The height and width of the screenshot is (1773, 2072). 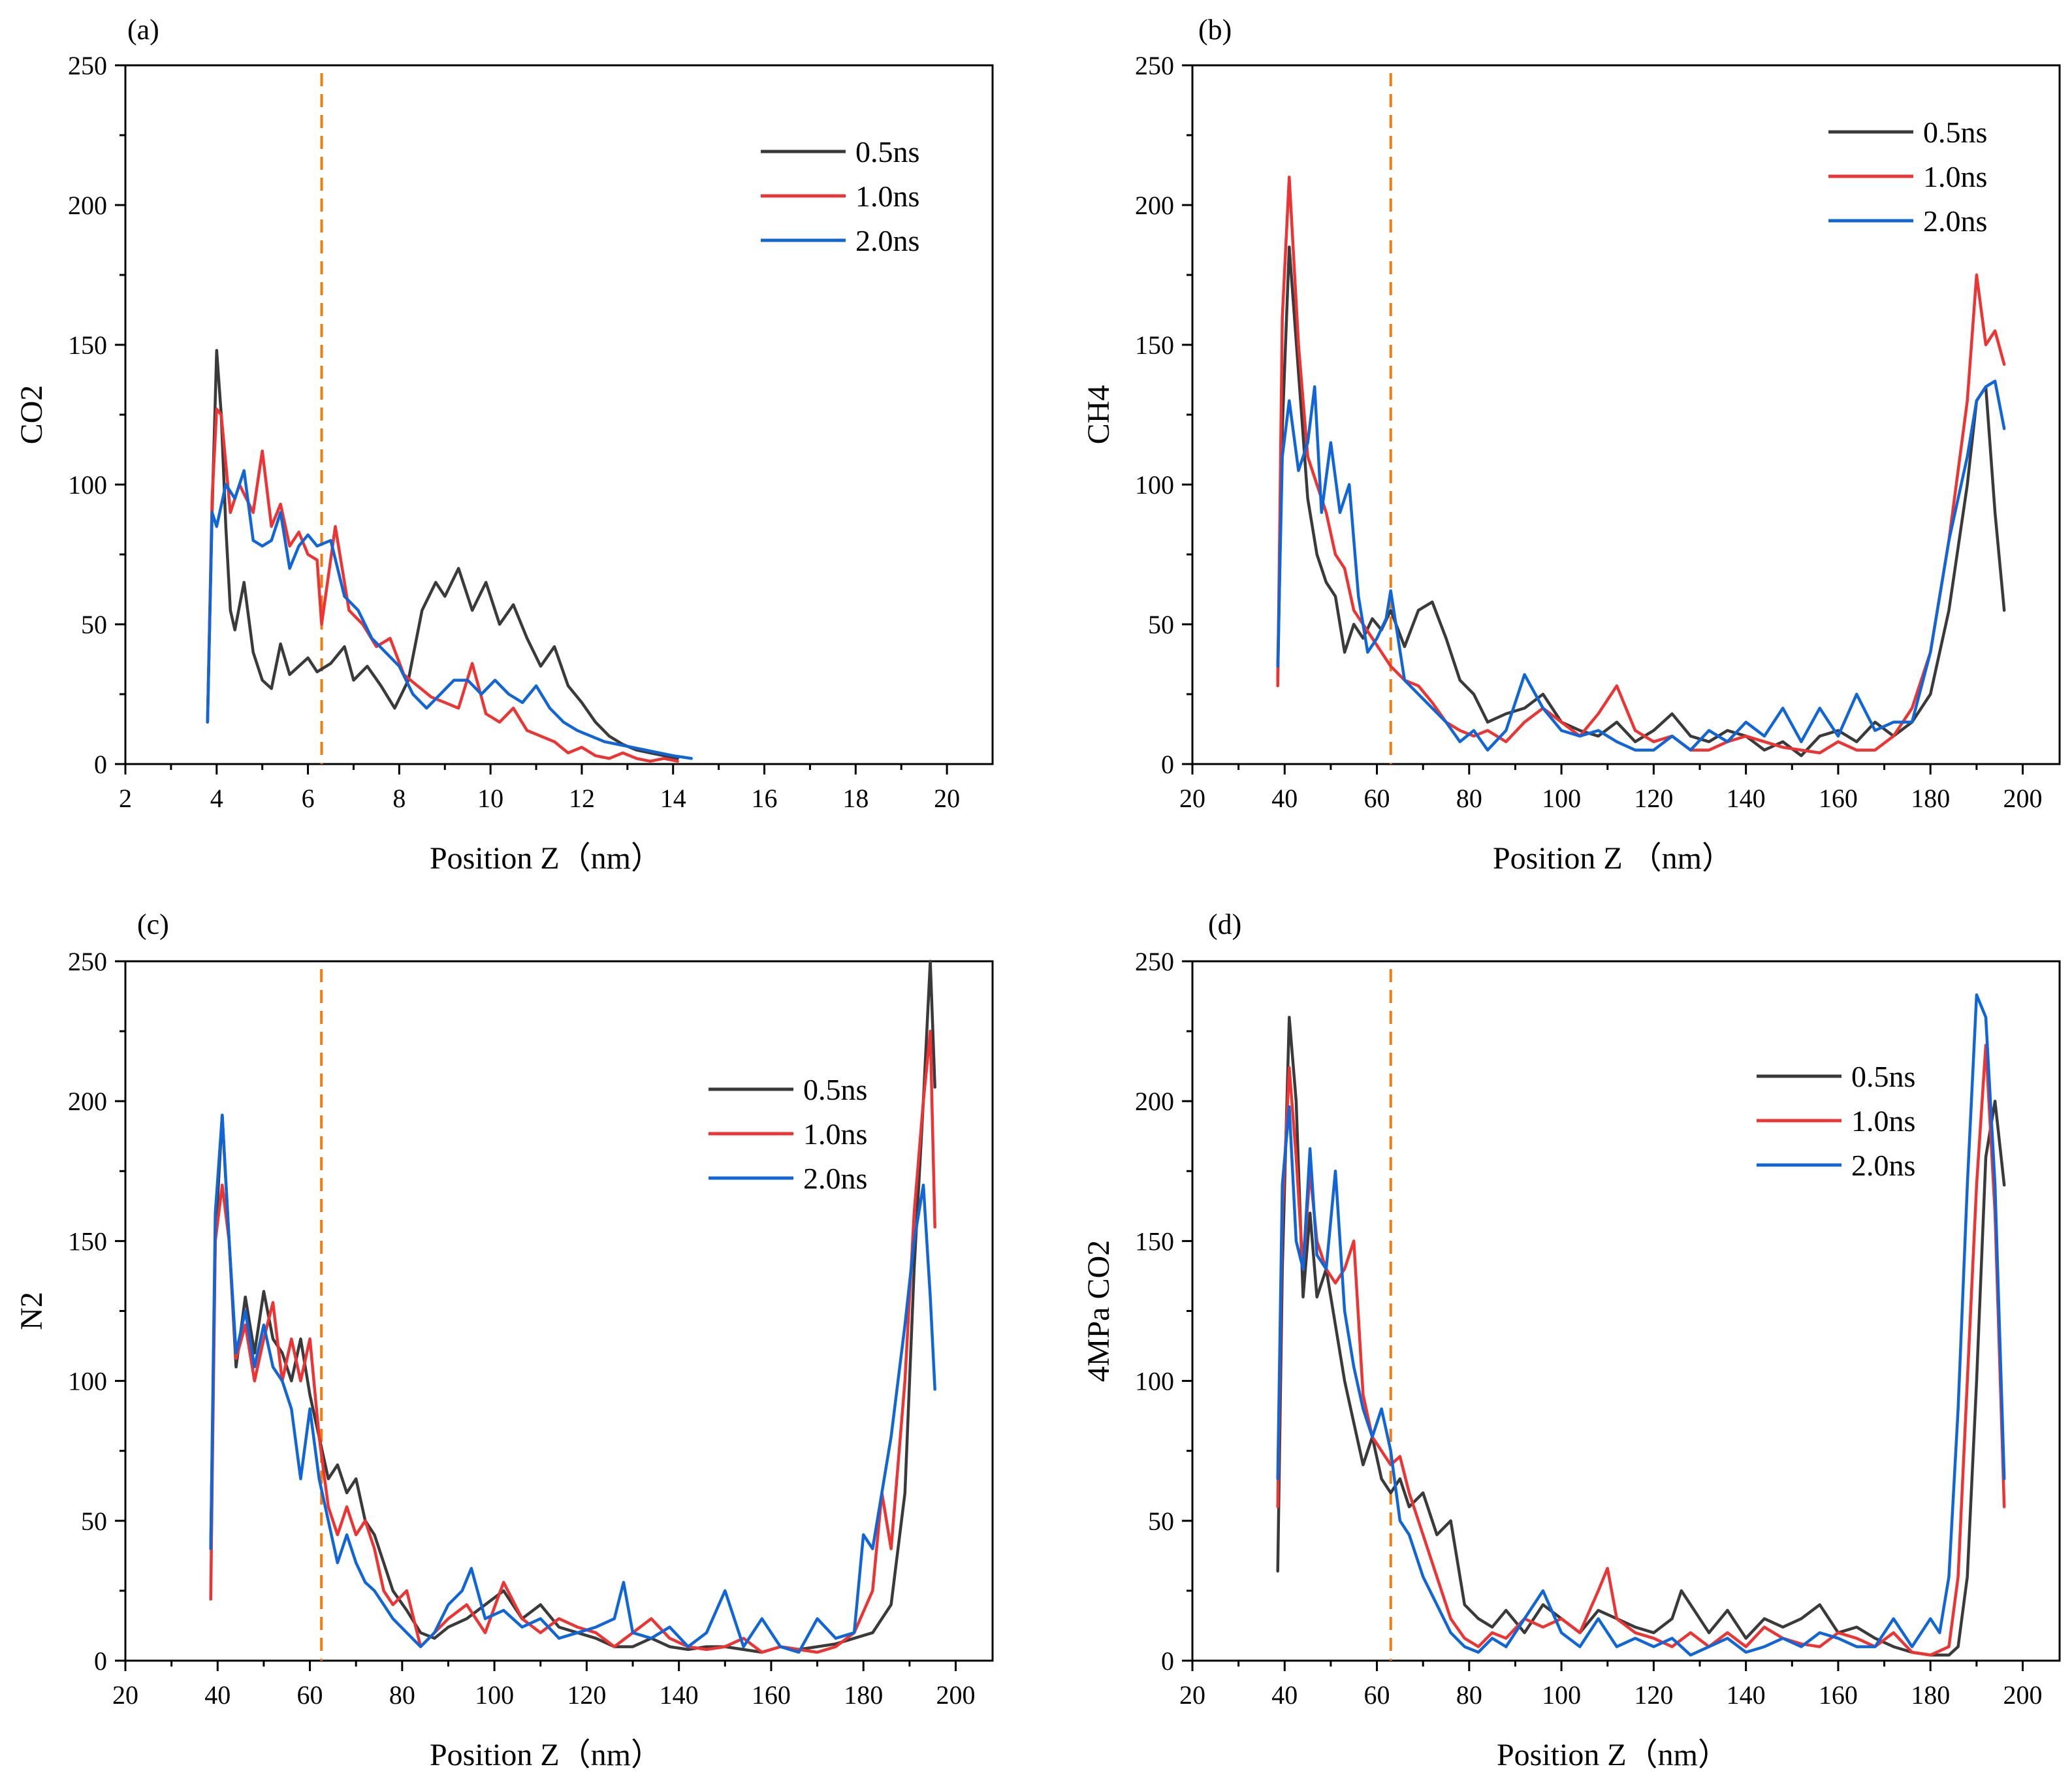 I want to click on panel-label: (c), so click(x=153, y=924).